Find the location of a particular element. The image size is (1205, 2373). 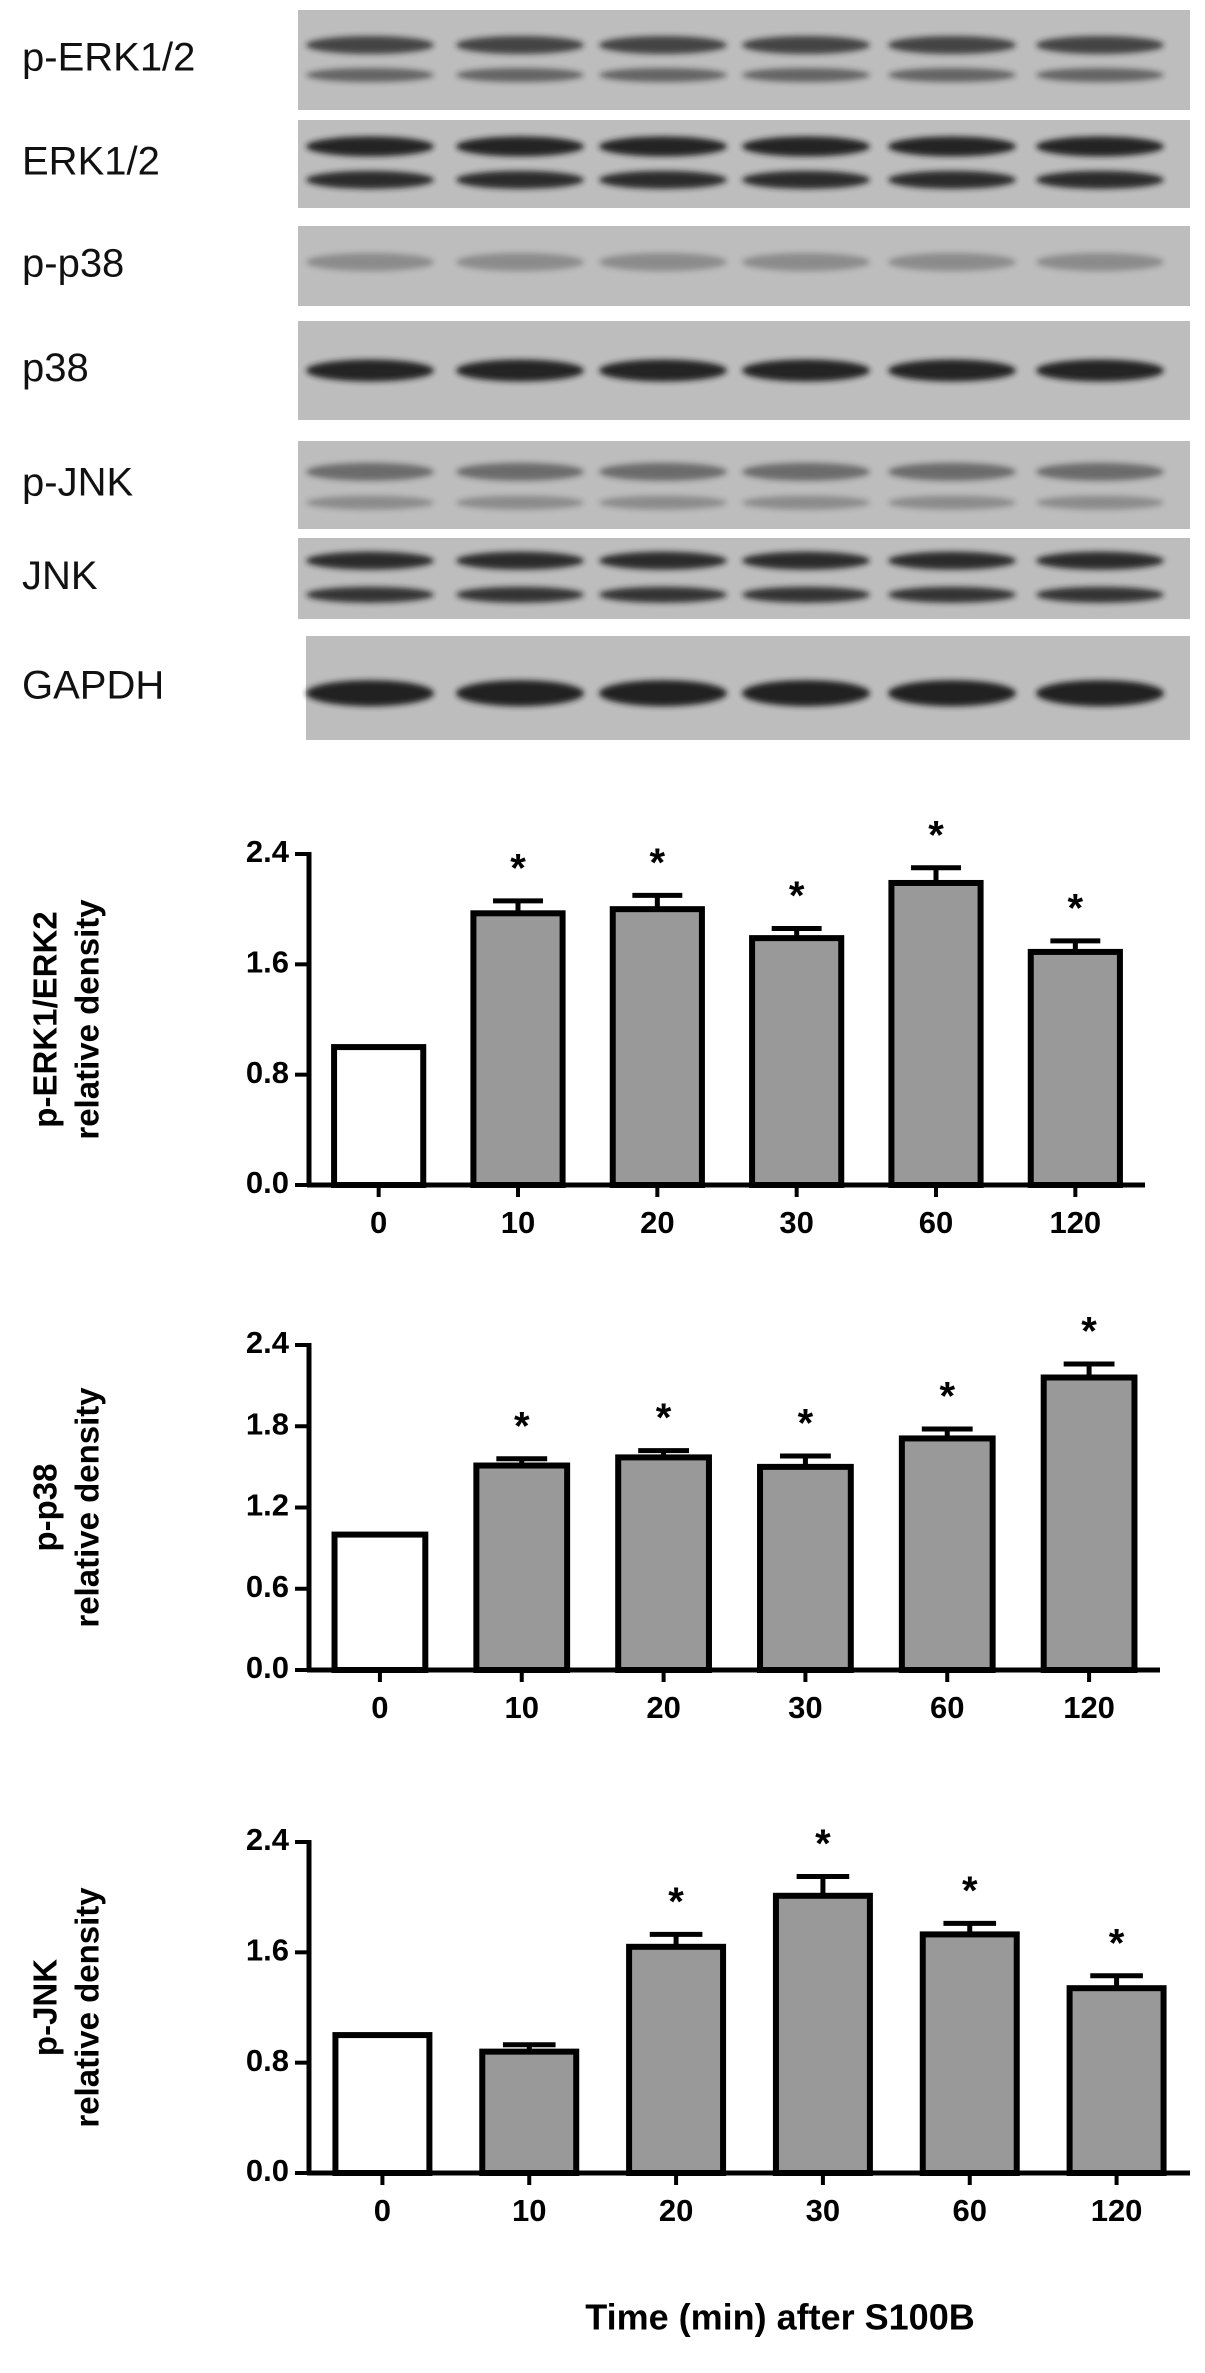

blot-label: JNK is located at coordinates (60, 576).